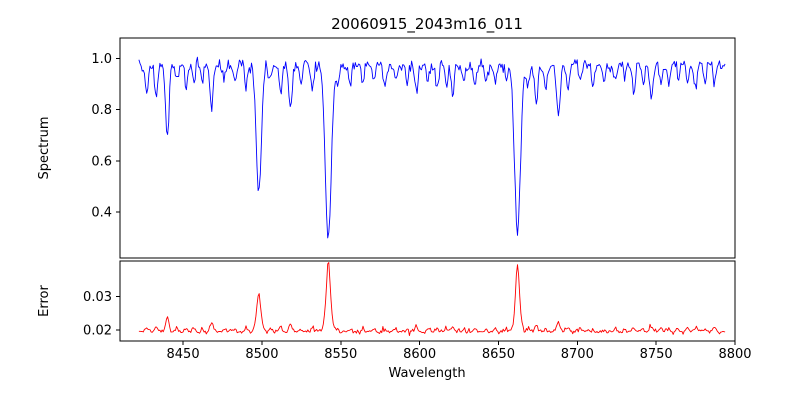 Image resolution: width=800 pixels, height=400 pixels. I want to click on x-axis-label: Wavelength, so click(426, 373).